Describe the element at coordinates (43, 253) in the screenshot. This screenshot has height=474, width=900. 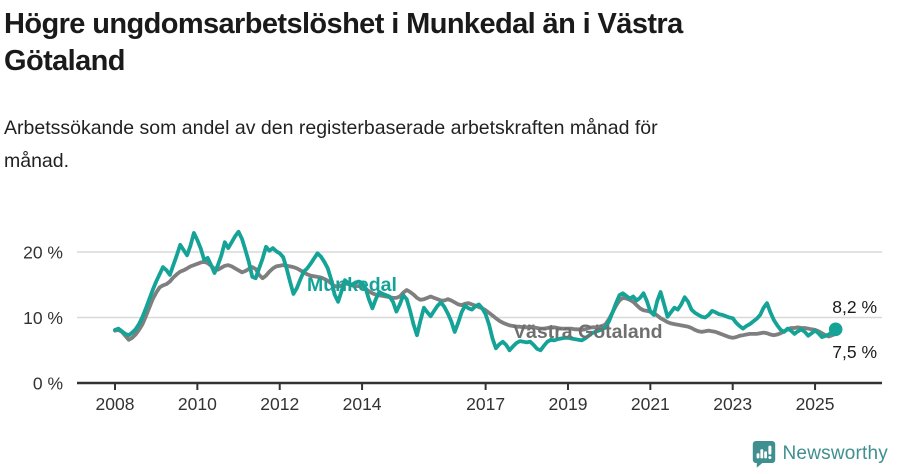
I see `y-tick-label: 20 %` at that location.